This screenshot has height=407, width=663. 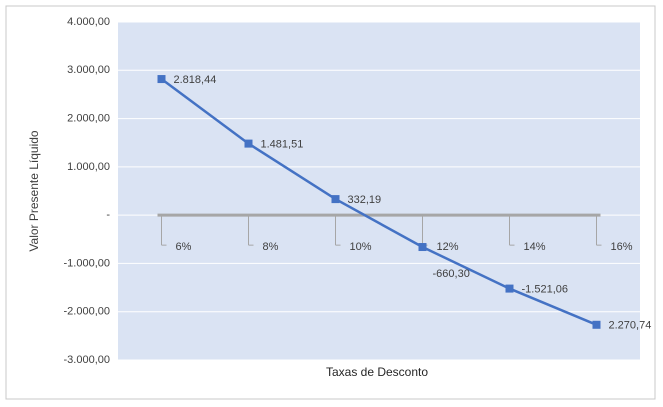 What do you see at coordinates (361, 247) in the screenshot?
I see `x-tick-label: 10%` at bounding box center [361, 247].